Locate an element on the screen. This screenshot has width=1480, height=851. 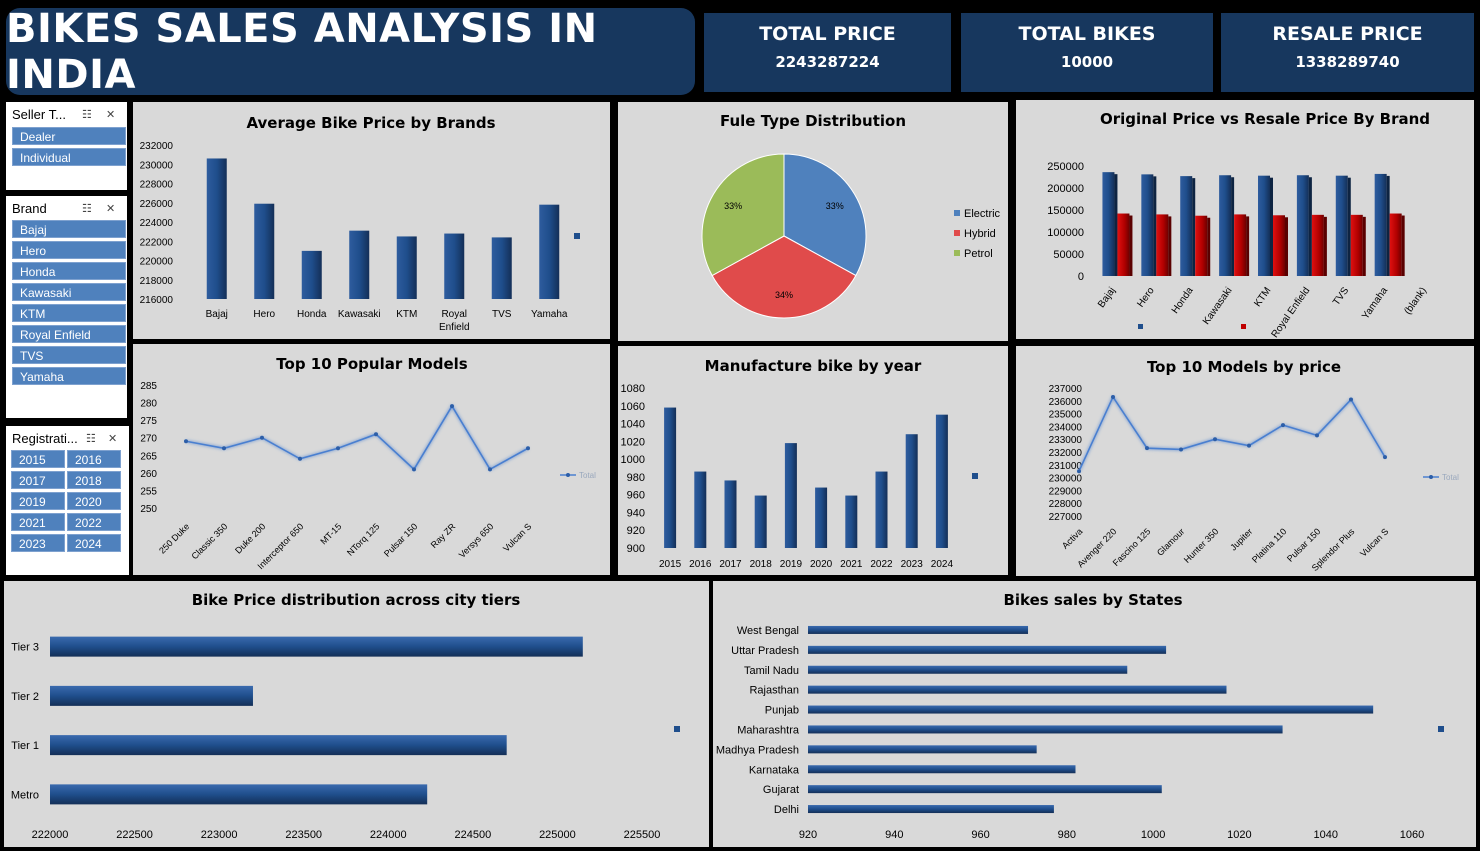
slicer-item-brand: Bajaj is located at coordinates (69, 229).